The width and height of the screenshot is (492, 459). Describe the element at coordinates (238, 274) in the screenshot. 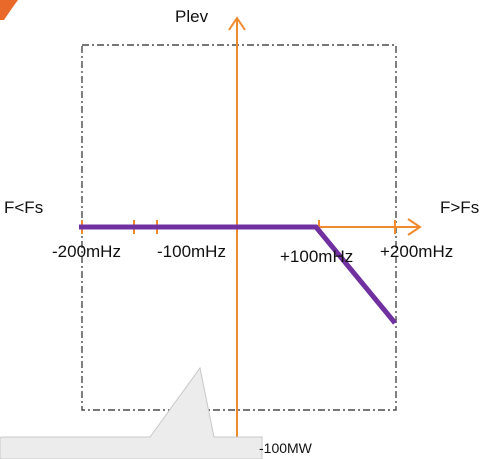

I see `response-curve-series` at that location.